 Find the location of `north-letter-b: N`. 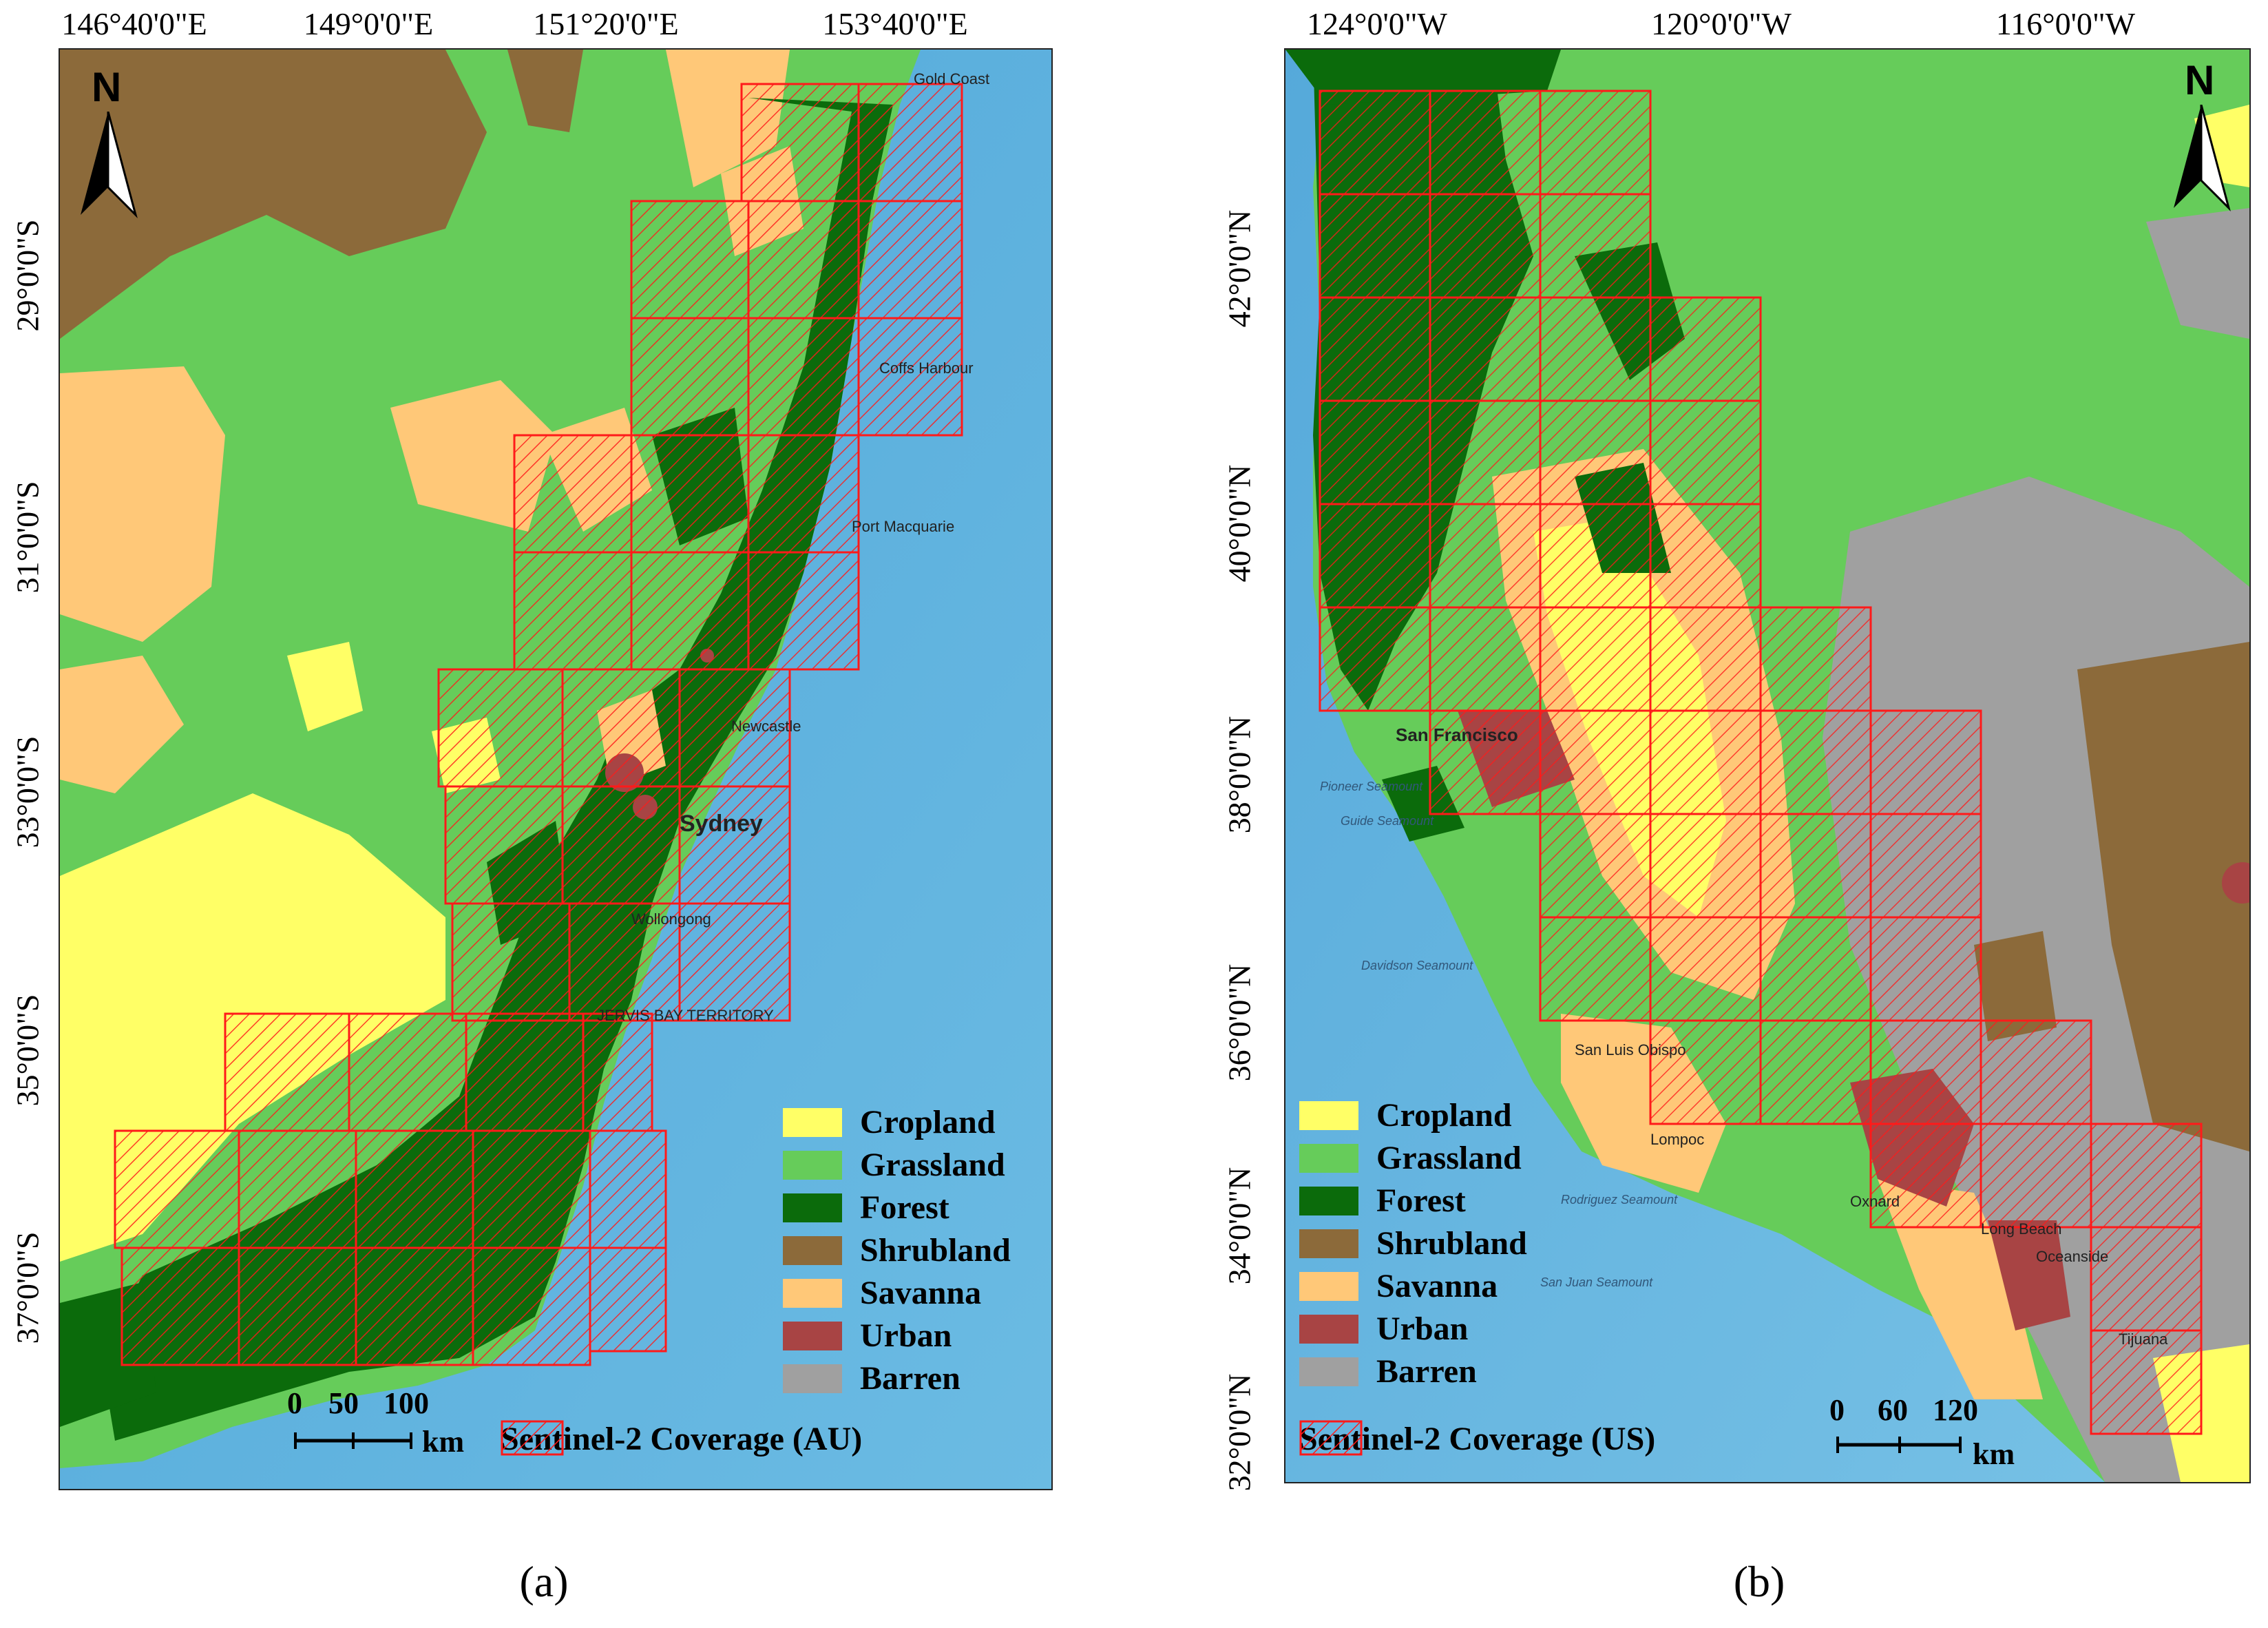

north-letter-b: N is located at coordinates (2200, 80).